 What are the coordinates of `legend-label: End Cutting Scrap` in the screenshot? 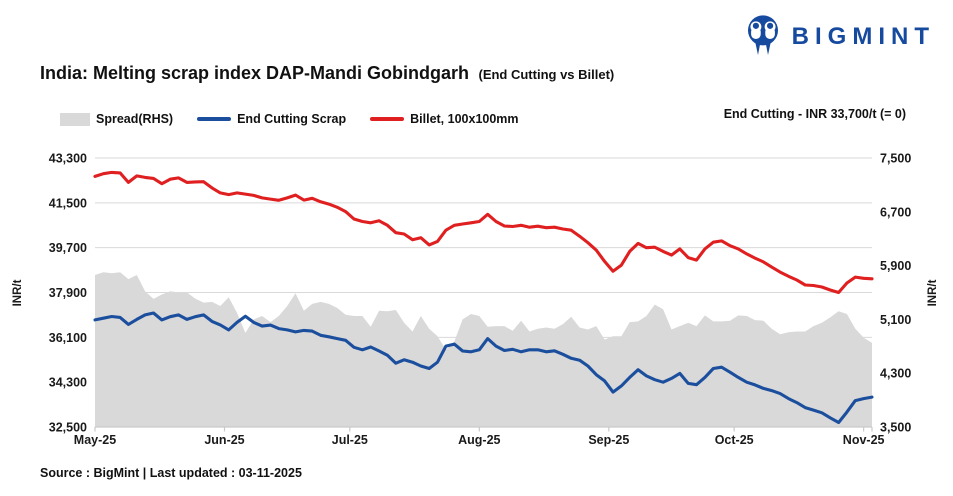 It's located at (292, 119).